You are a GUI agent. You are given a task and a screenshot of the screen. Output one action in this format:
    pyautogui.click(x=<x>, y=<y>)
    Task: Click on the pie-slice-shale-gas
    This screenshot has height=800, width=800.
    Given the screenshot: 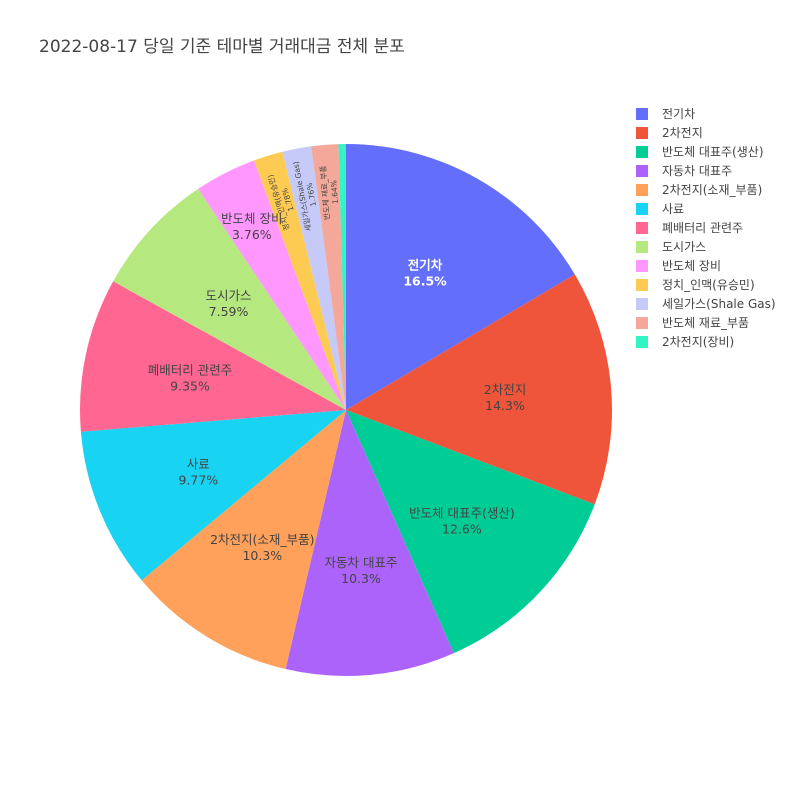 What is the action you would take?
    pyautogui.click(x=314, y=278)
    